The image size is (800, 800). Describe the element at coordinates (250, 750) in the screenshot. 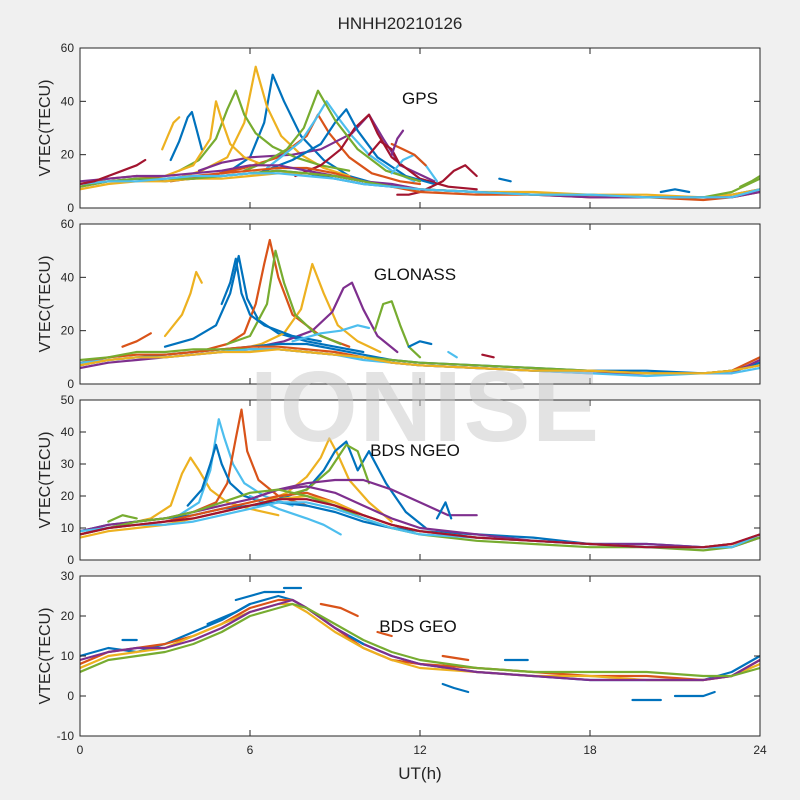

I see `x-tick-label: 6` at that location.